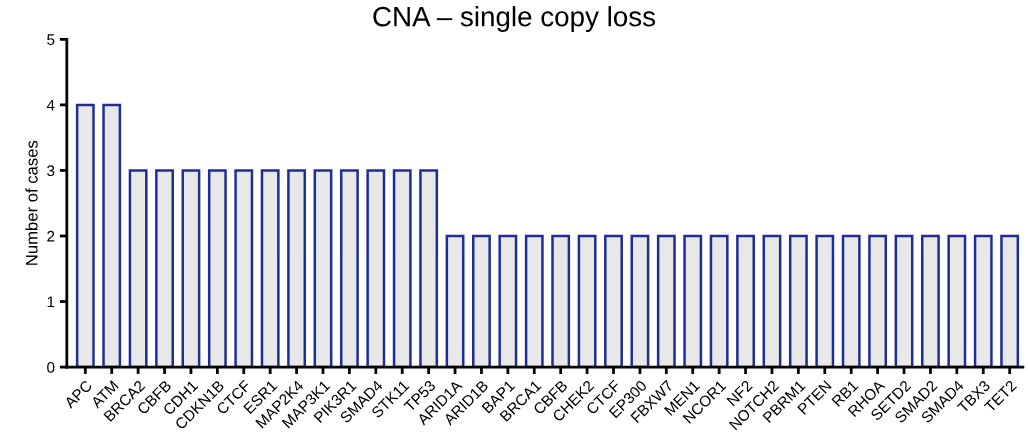 This screenshot has height=437, width=1028. Describe the element at coordinates (514, 19) in the screenshot. I see `chart-title: CNA – single copy loss` at that location.